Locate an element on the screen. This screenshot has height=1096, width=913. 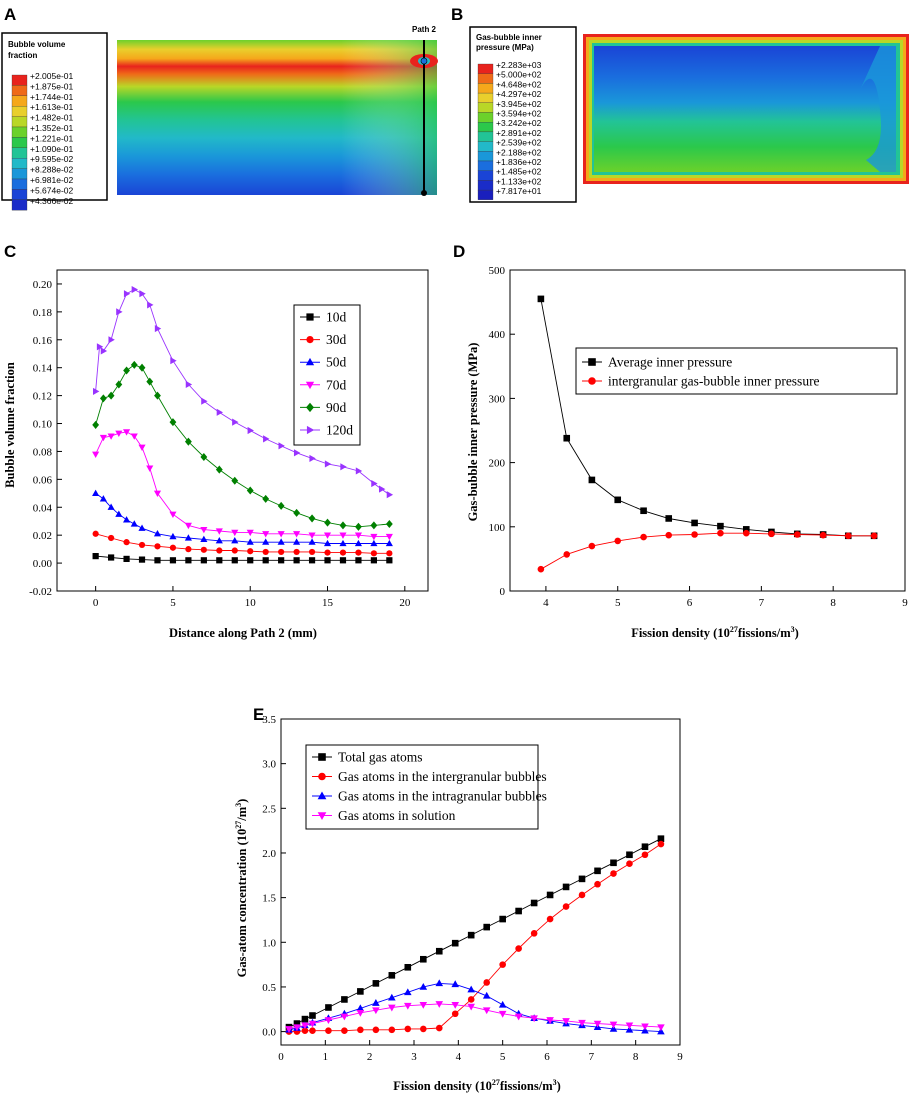
chartC-xtick-label: 10 is located at coordinates (251, 603).